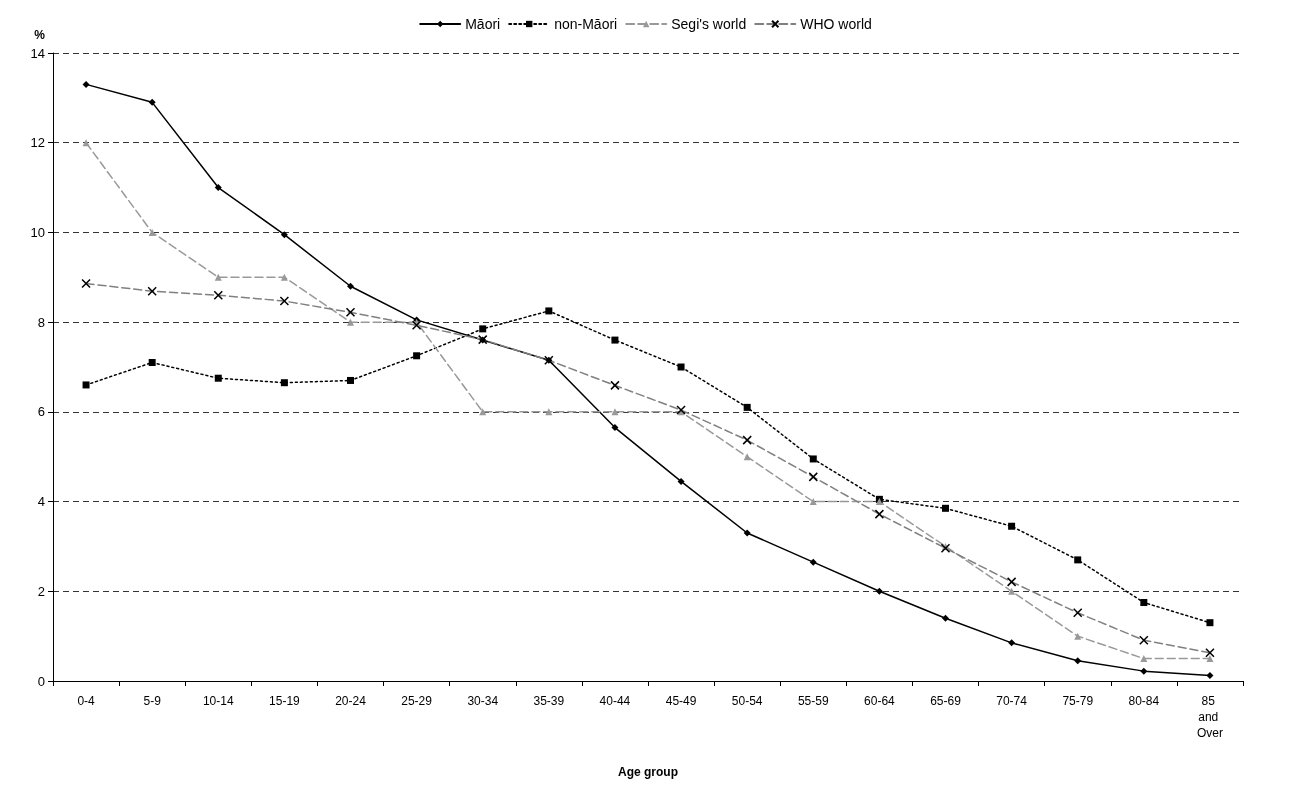 The width and height of the screenshot is (1291, 809). What do you see at coordinates (1078, 701) in the screenshot?
I see `x-tick-label: 75-79` at bounding box center [1078, 701].